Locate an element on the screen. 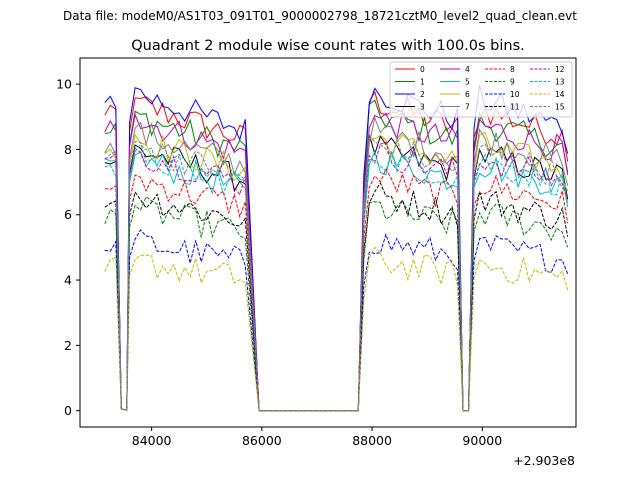  legend-label-15: 15 is located at coordinates (560, 107).